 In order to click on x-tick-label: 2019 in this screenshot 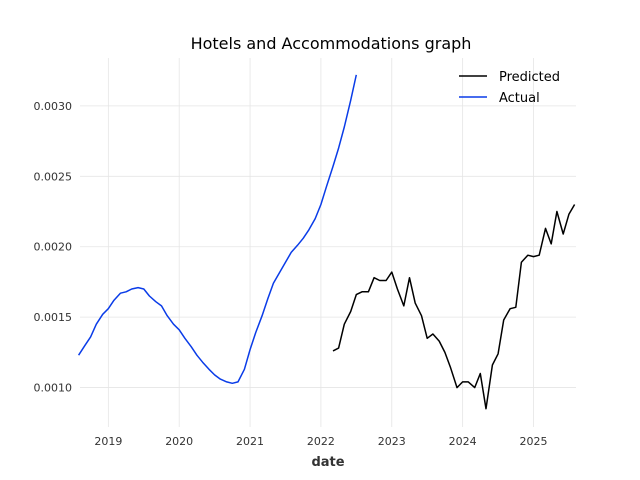, I will do `click(108, 441)`.